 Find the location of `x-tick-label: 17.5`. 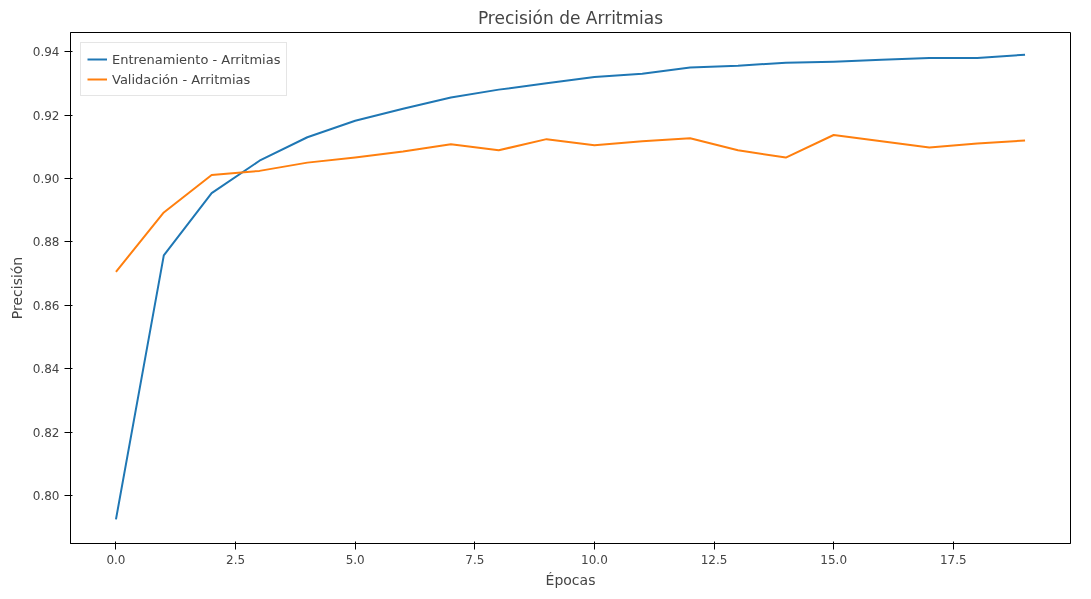

x-tick-label: 17.5 is located at coordinates (953, 559).